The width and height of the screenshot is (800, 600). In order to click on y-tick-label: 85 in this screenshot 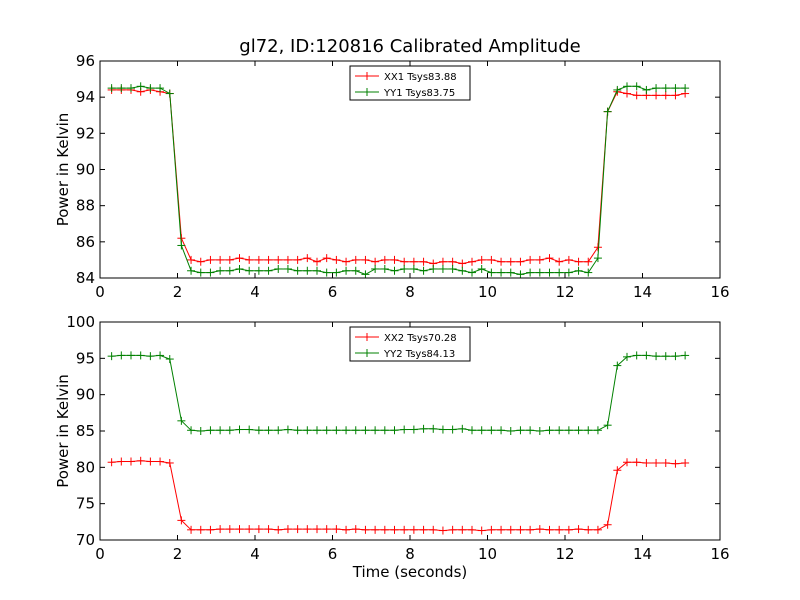, I will do `click(85, 431)`.